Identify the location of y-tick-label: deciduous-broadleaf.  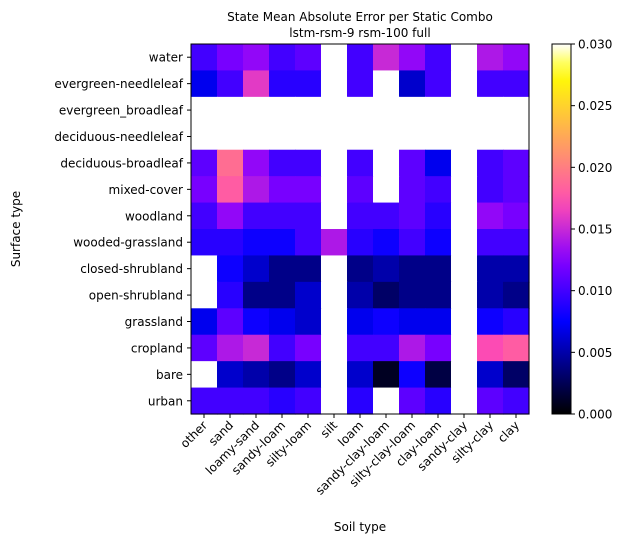
(121, 163).